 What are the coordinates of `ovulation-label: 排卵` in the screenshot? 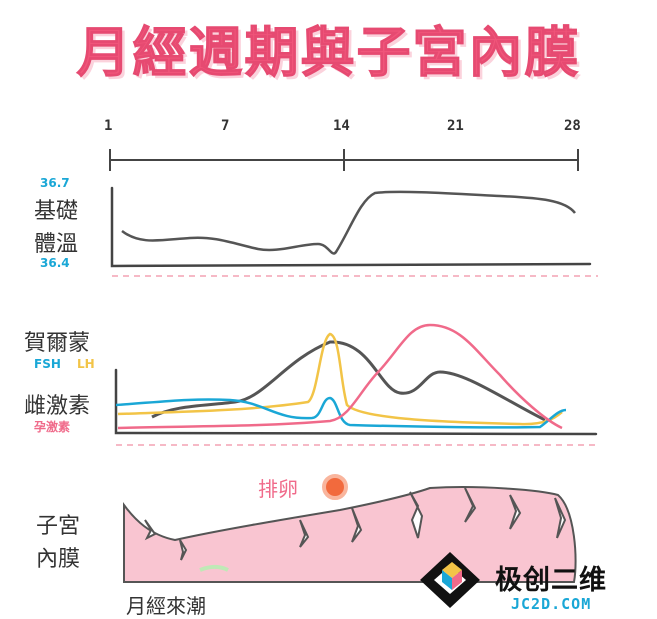 It's located at (278, 489).